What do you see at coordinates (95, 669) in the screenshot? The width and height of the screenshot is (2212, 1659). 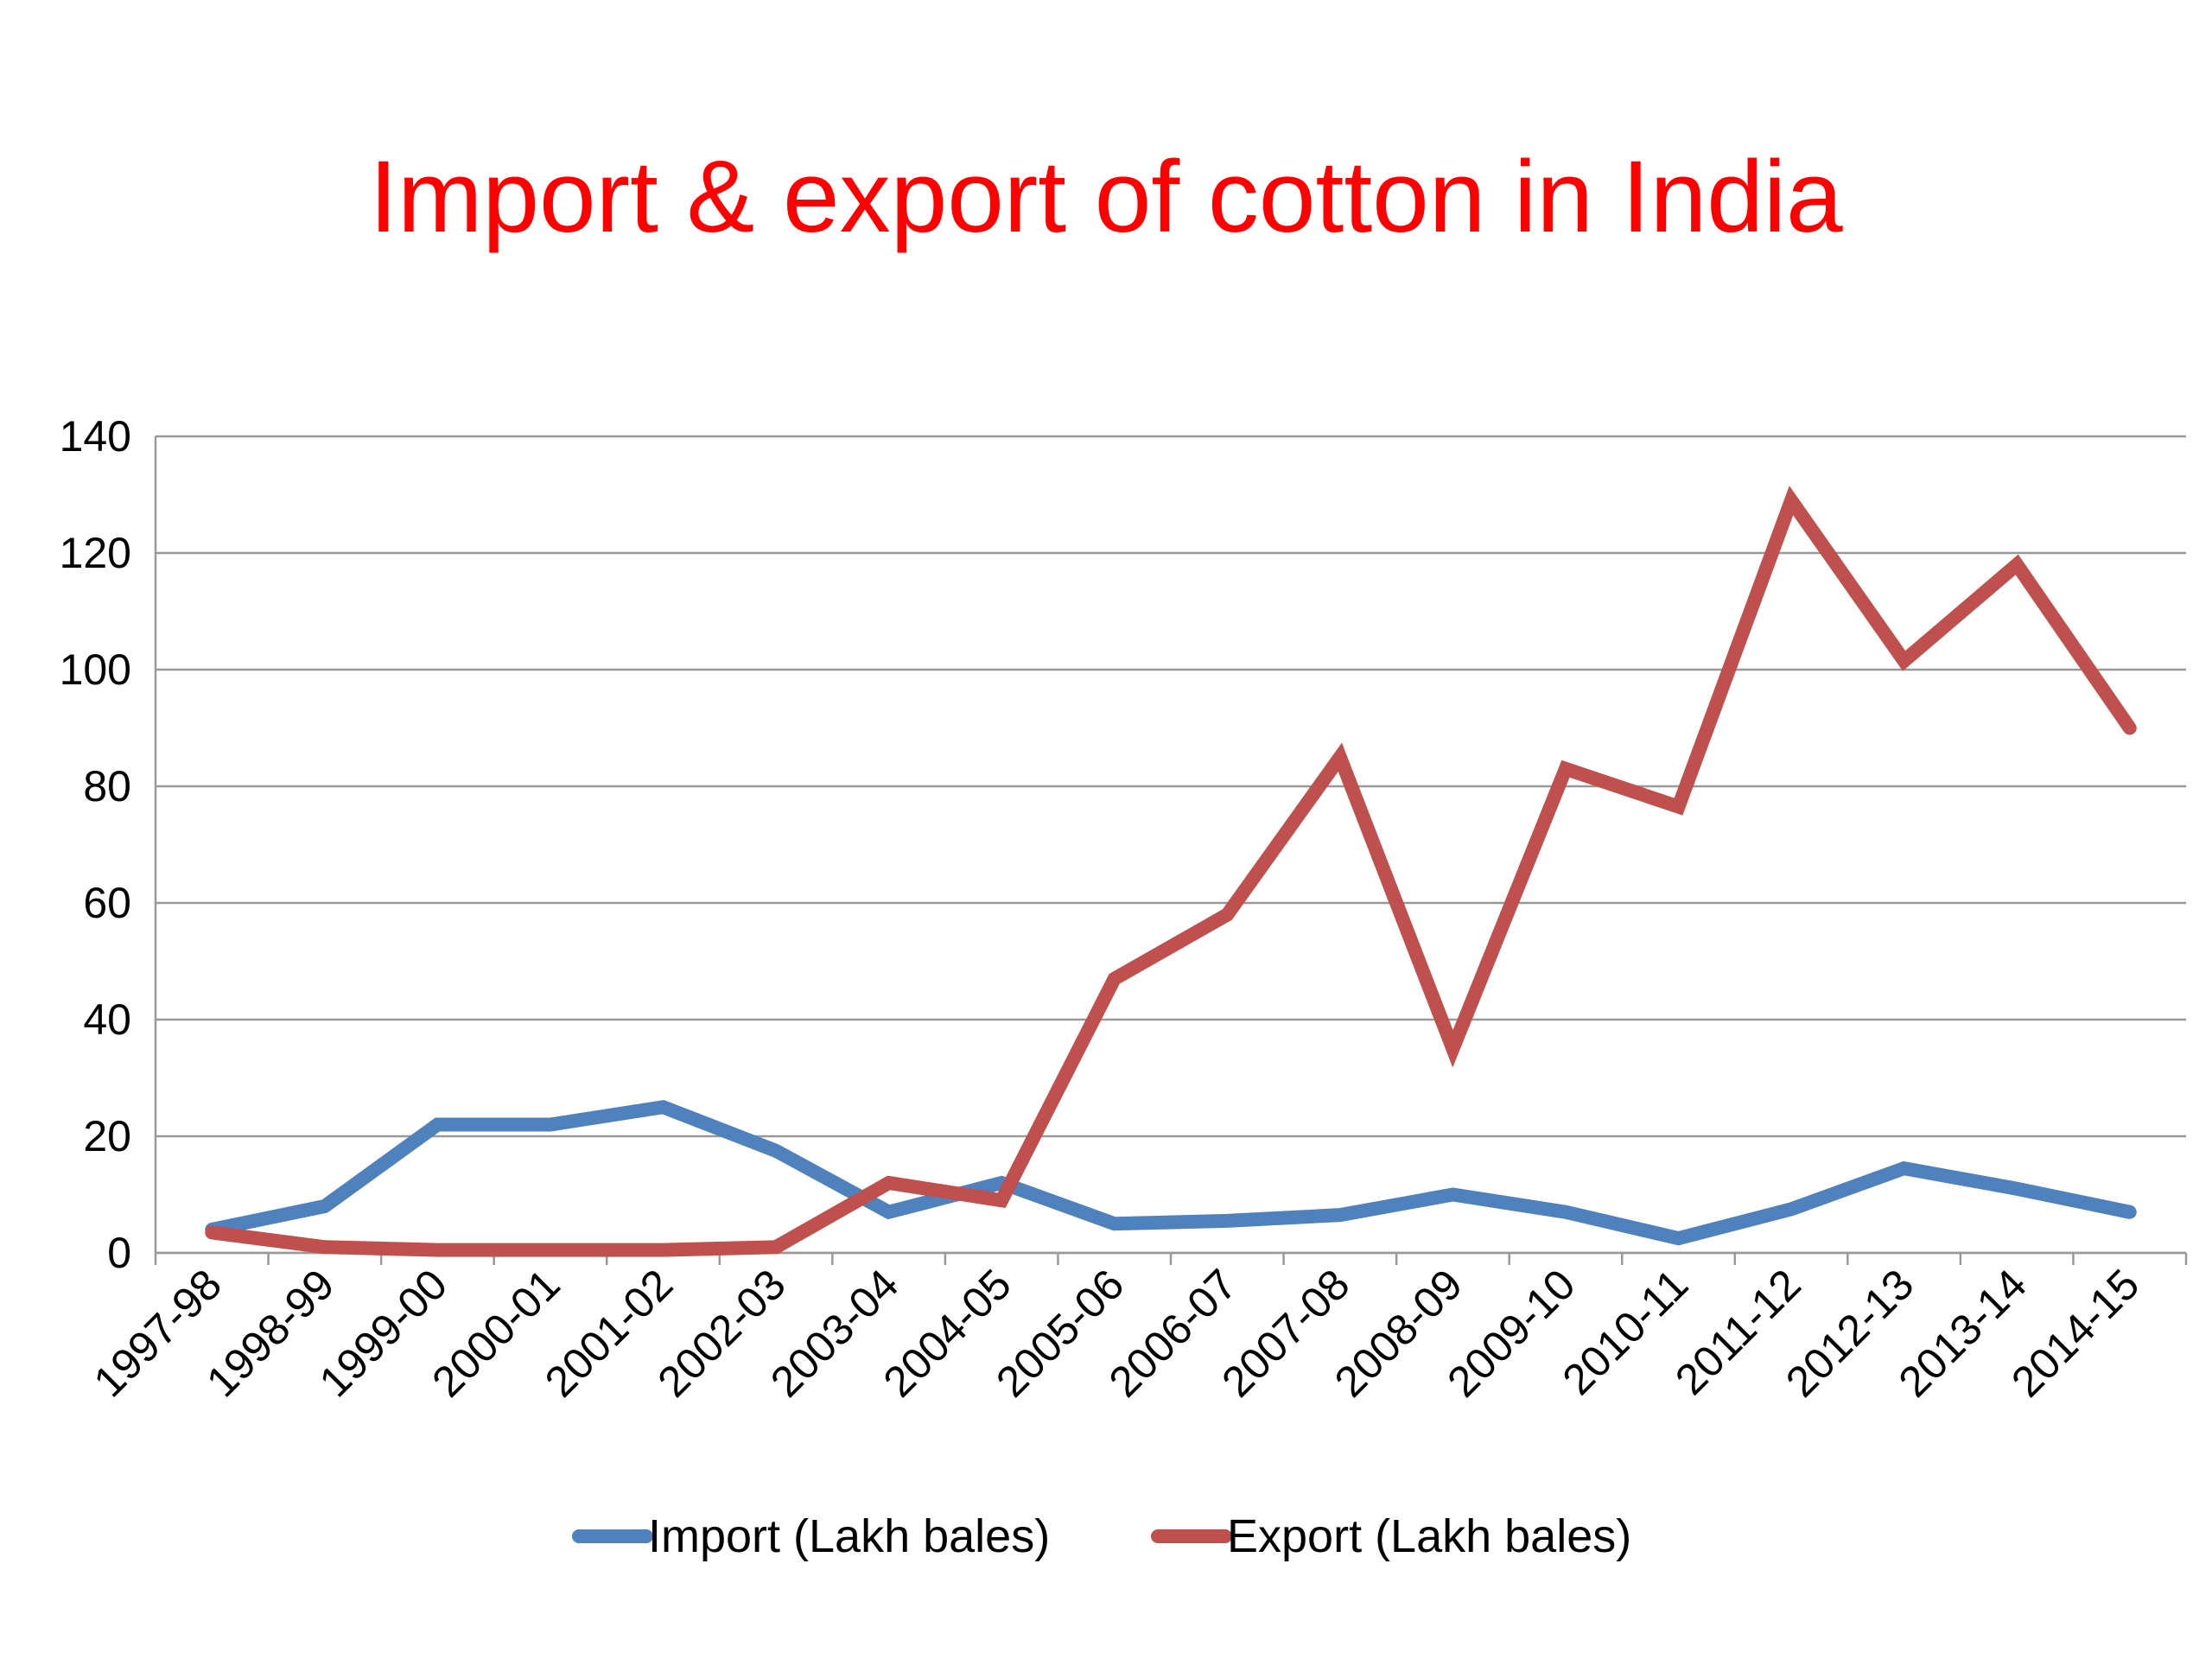 I see `y-tick-label: 100` at bounding box center [95, 669].